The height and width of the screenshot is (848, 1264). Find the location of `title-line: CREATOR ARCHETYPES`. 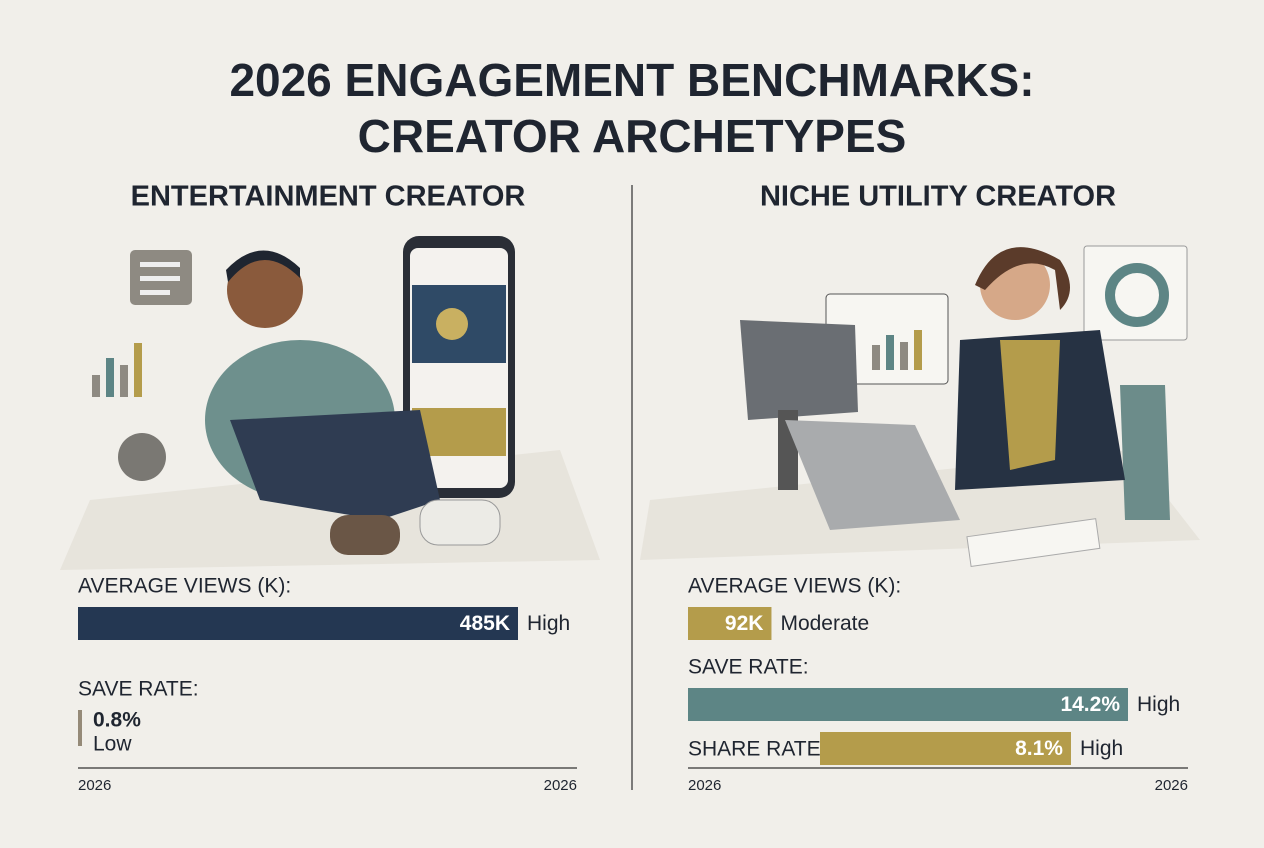

title-line: CREATOR ARCHETYPES is located at coordinates (632, 136).